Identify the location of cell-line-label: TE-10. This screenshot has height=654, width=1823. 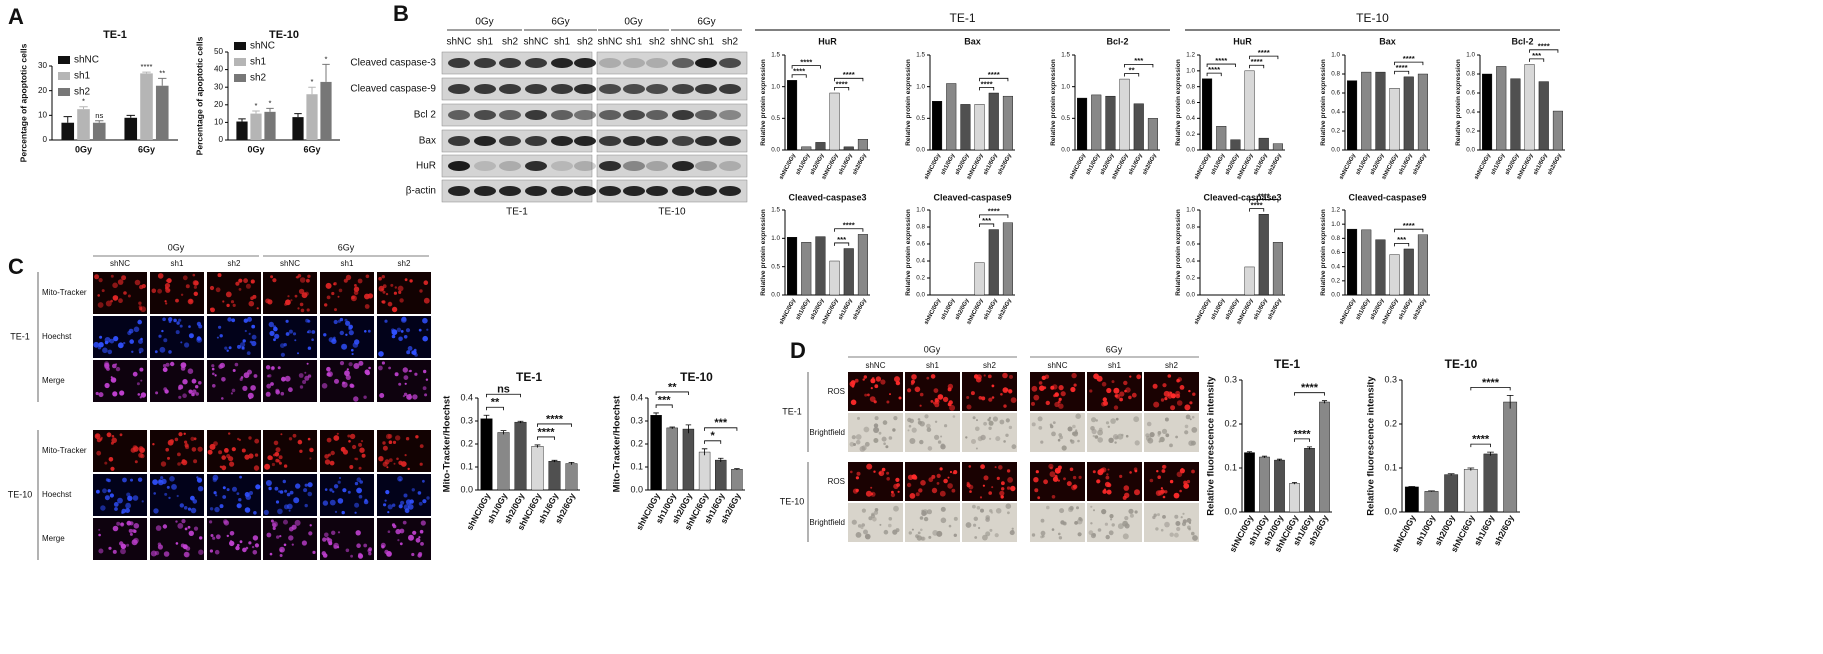
(672, 212).